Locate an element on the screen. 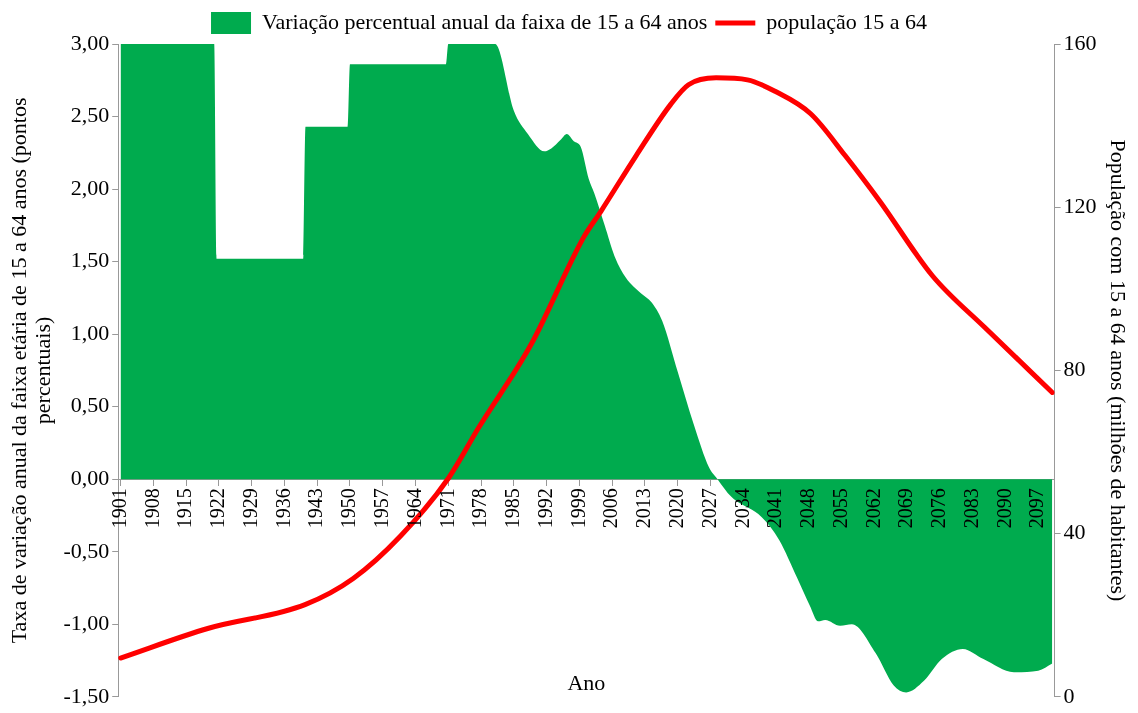  x-tick-label: 2083 is located at coordinates (970, 508).